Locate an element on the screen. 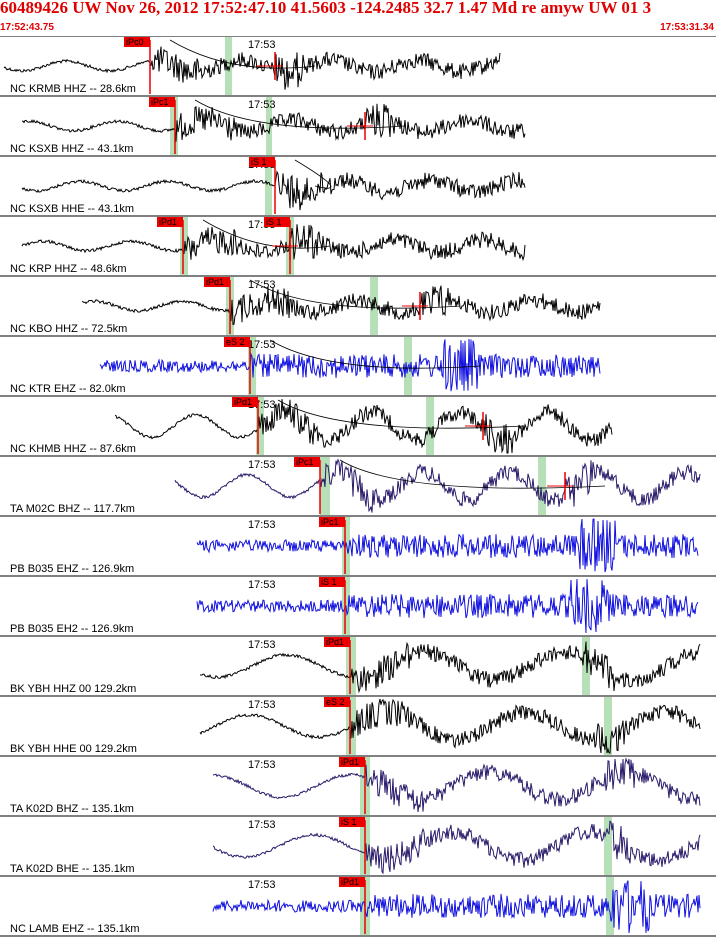  pick-label: eS 2 is located at coordinates (335, 702).